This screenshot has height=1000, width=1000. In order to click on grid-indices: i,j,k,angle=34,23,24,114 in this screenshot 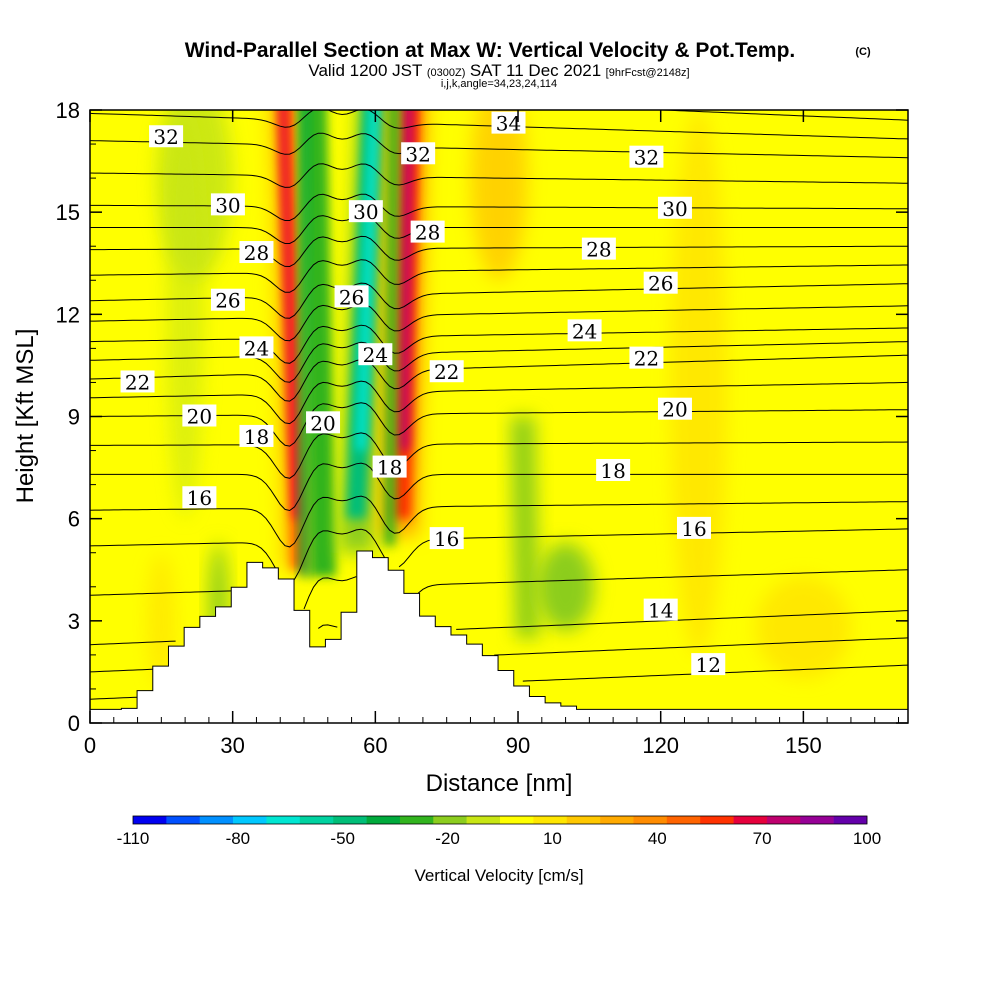, I will do `click(499, 84)`.